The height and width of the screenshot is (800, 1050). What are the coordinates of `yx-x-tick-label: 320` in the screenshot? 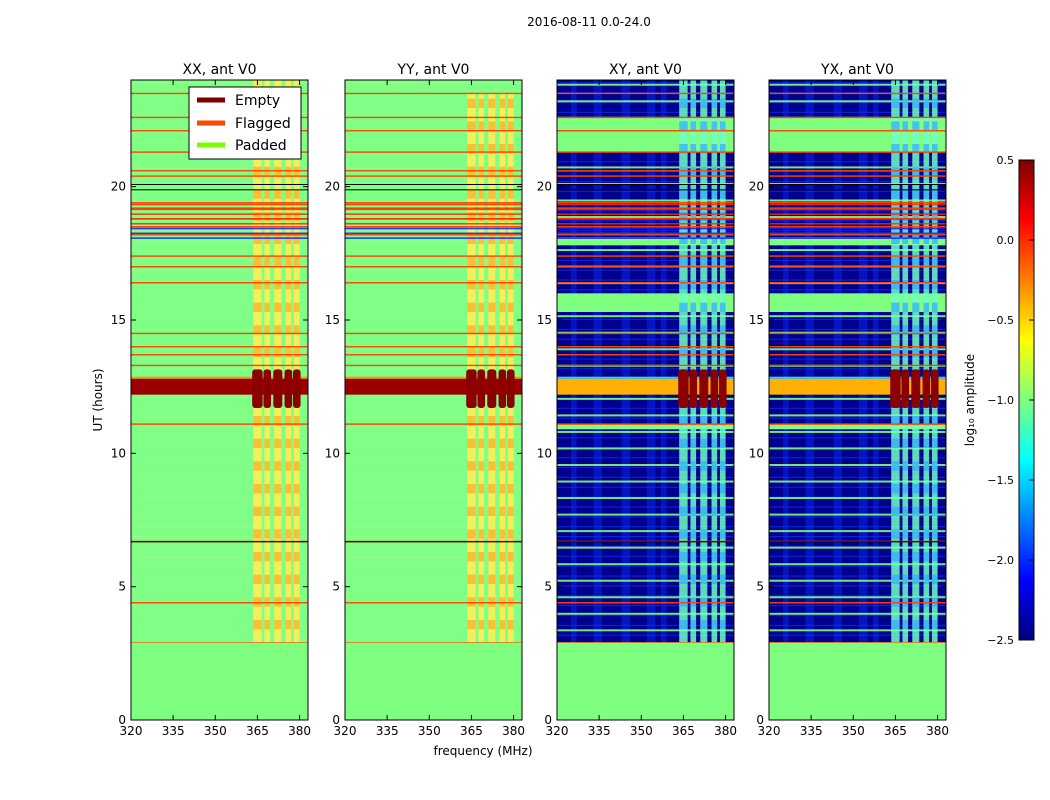 It's located at (769, 731).